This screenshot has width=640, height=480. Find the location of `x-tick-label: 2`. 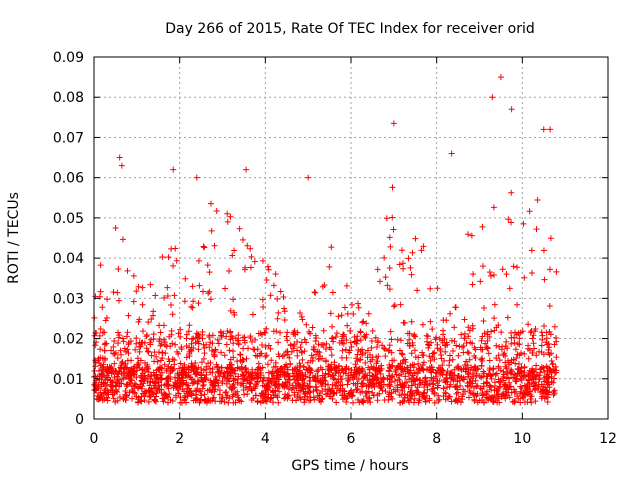

x-tick-label: 2 is located at coordinates (179, 439).